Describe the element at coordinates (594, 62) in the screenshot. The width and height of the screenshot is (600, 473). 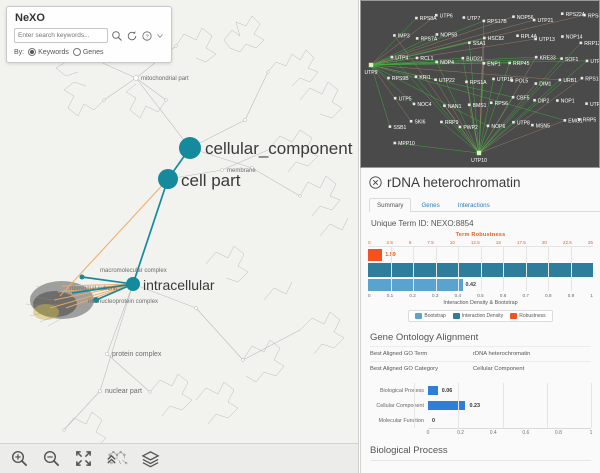
I see `network-node-label: UTP20` at that location.